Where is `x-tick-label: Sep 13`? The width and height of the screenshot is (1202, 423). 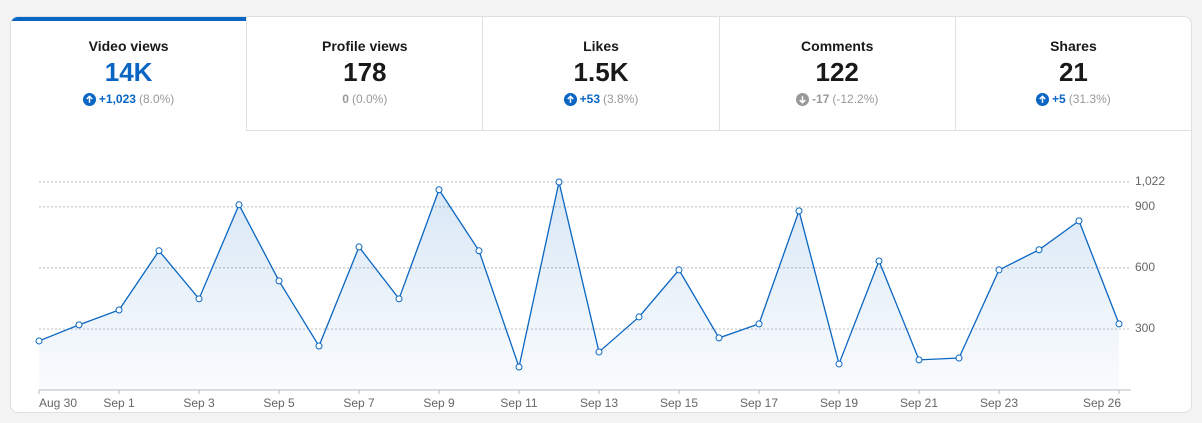 x-tick-label: Sep 13 is located at coordinates (599, 403).